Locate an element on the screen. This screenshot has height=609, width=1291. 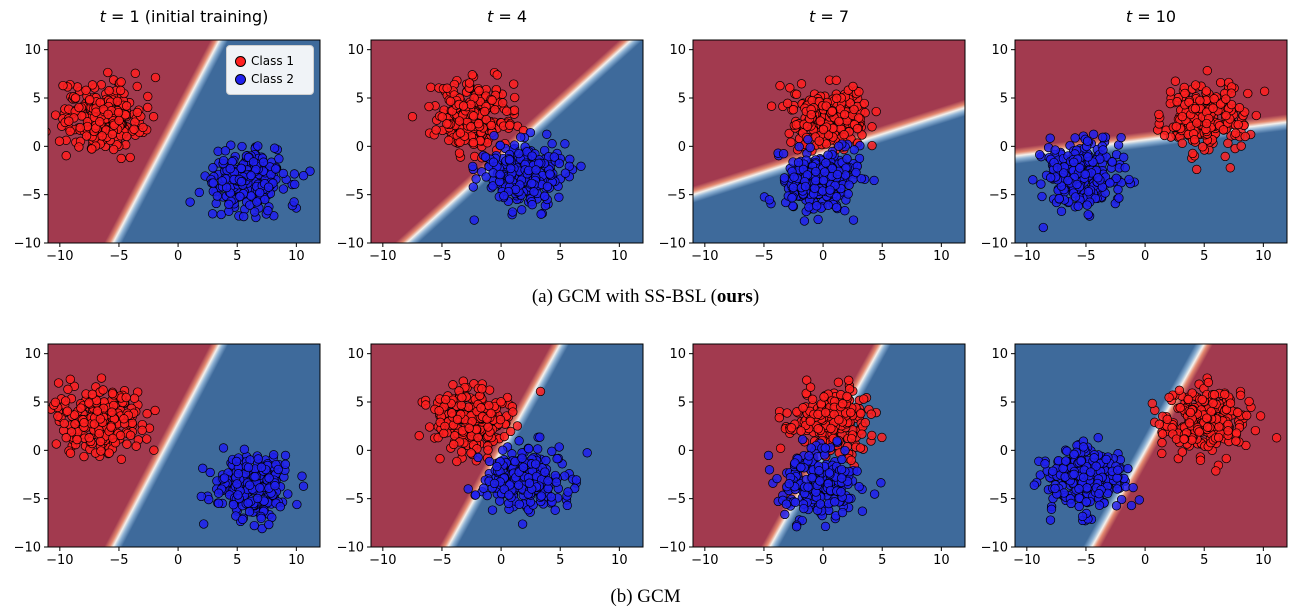
series-class-1-points is located at coordinates (468, 115).